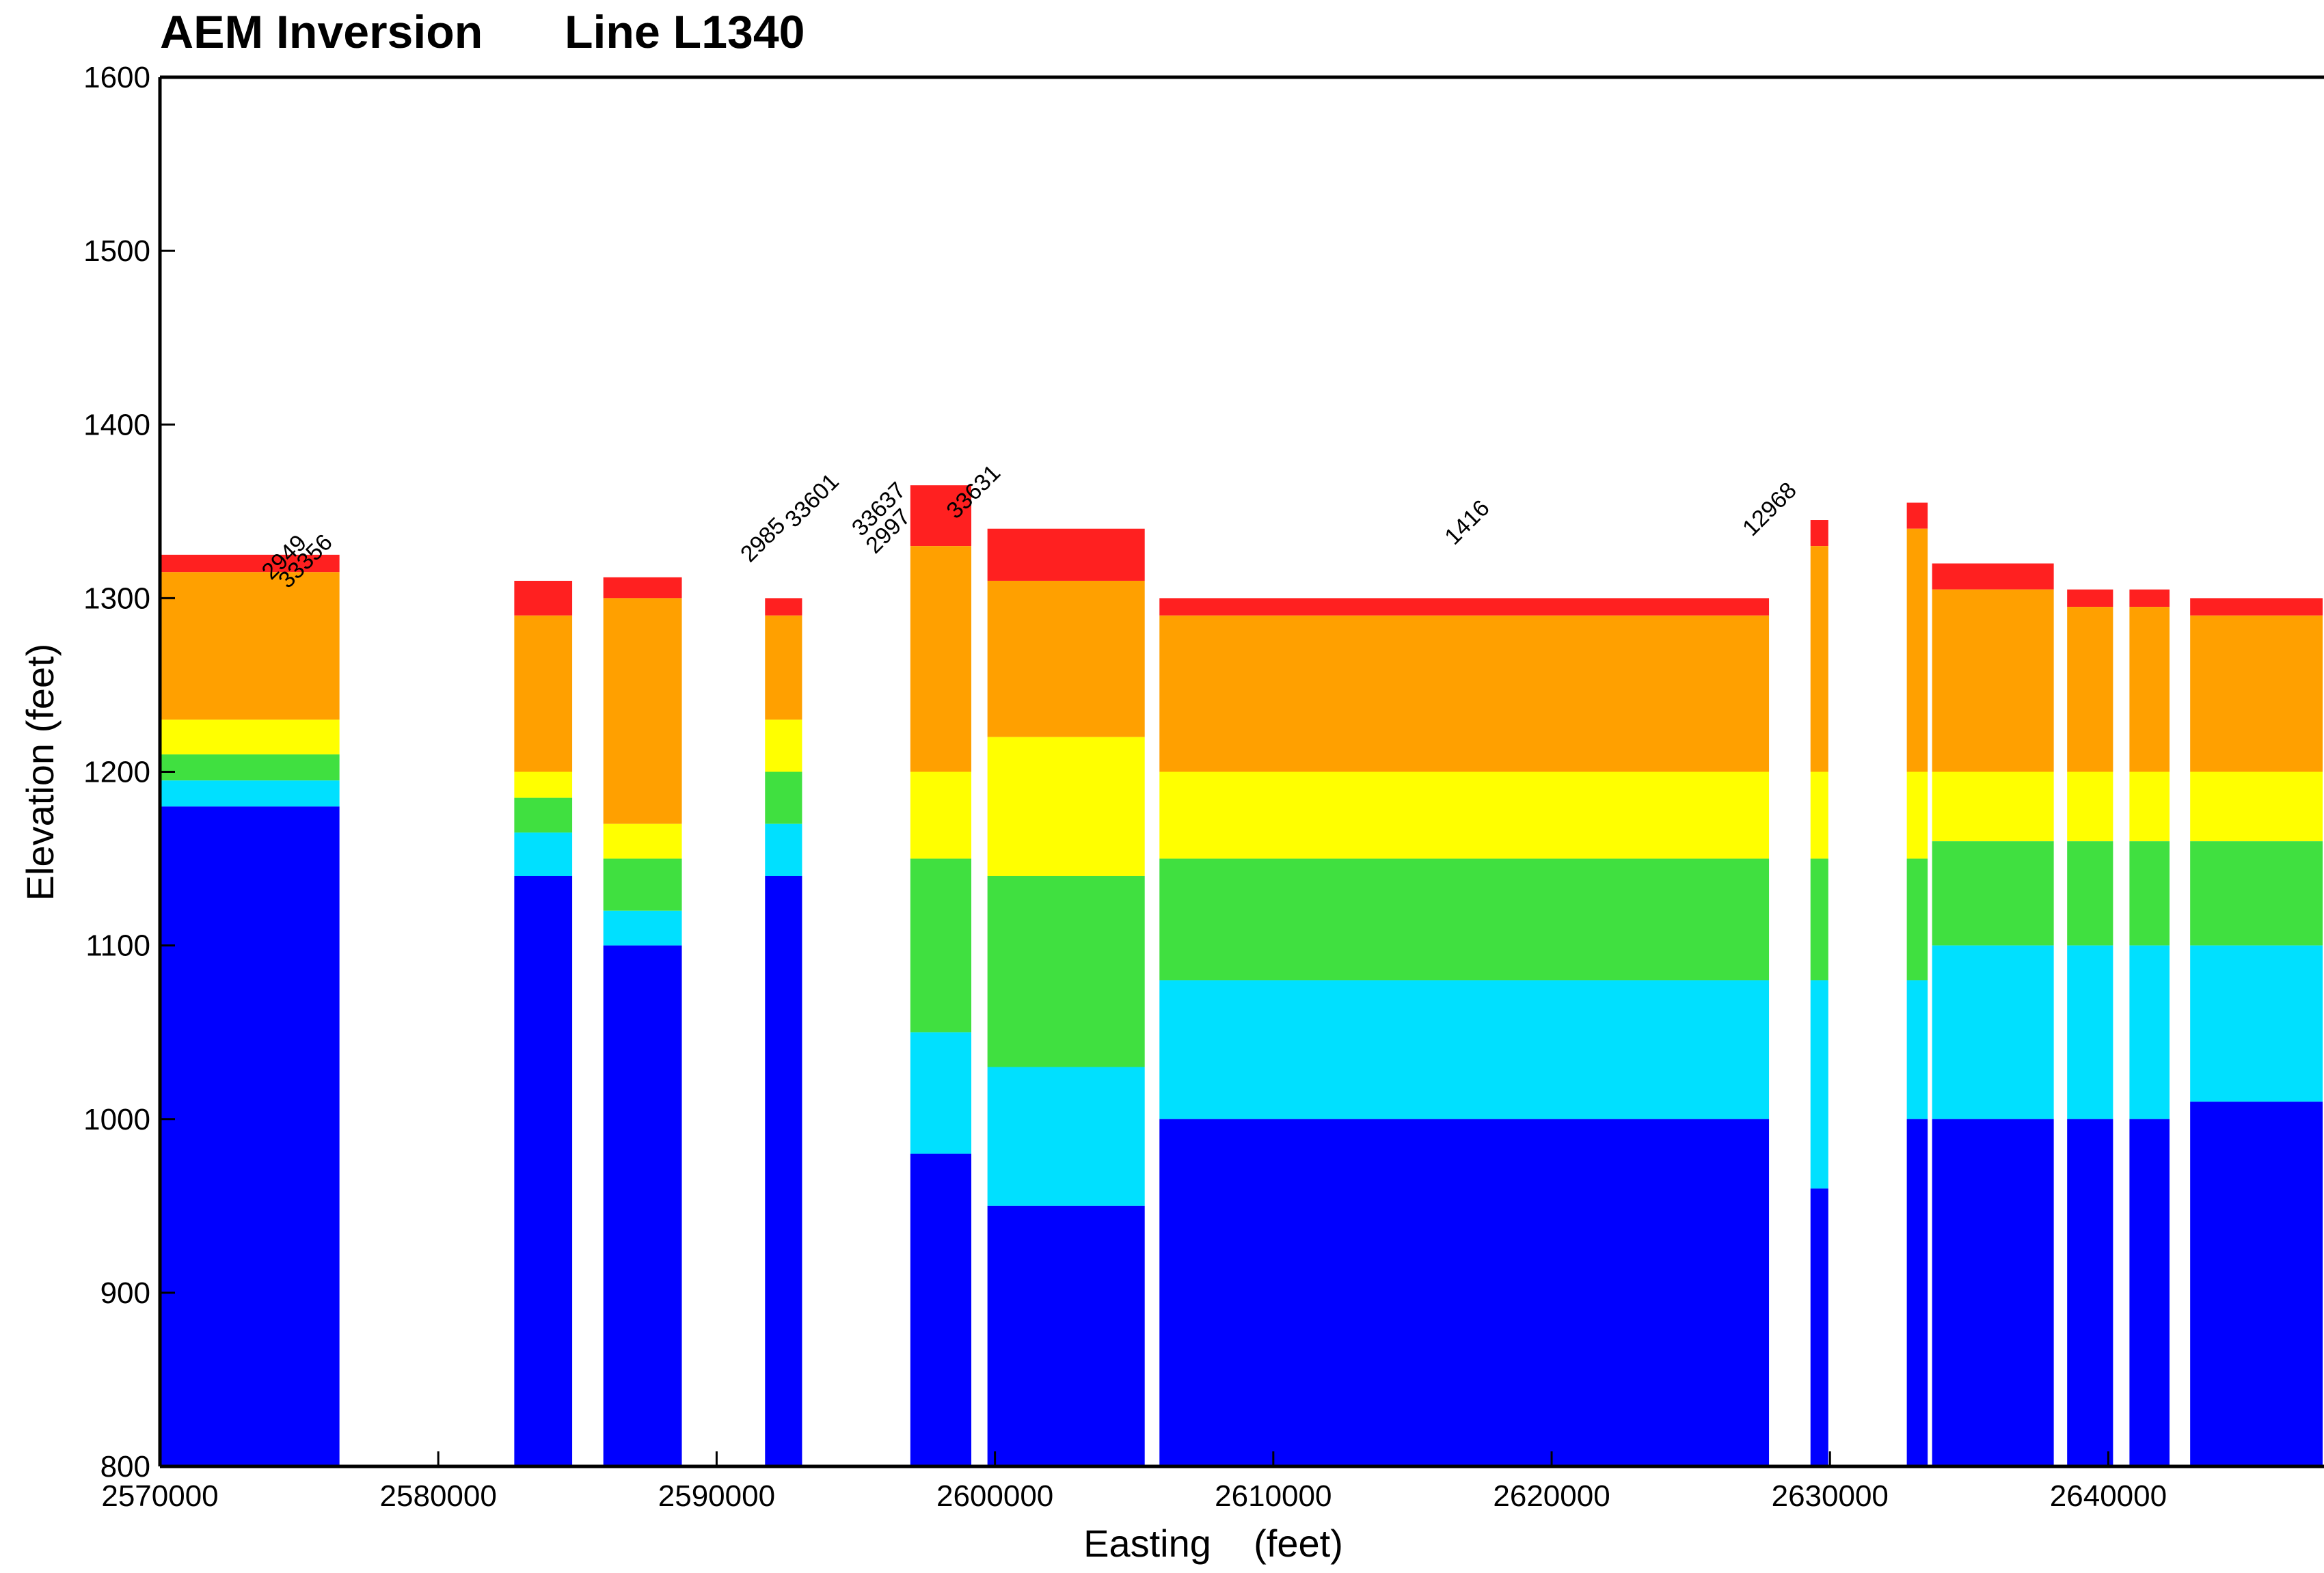 The width and height of the screenshot is (2324, 1573). Describe the element at coordinates (116, 77) in the screenshot. I see `y-tick-label: 1600` at that location.